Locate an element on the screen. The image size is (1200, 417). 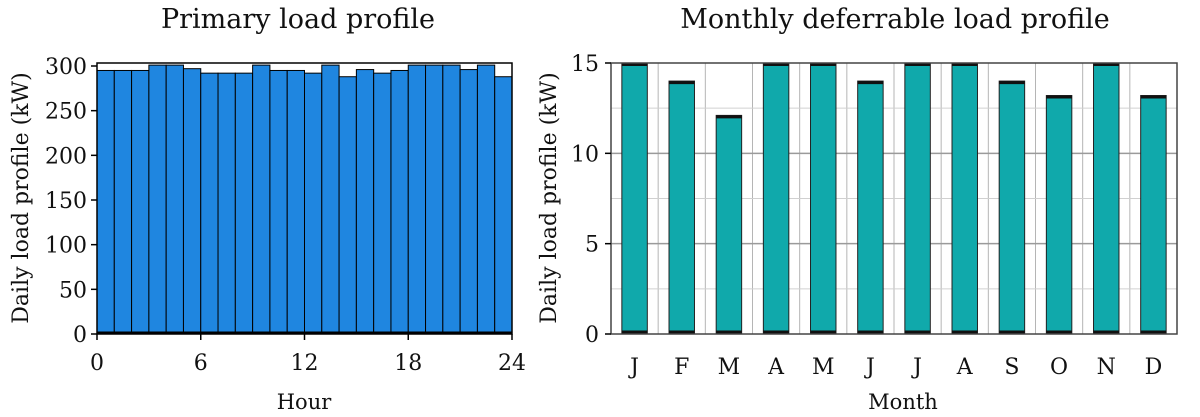
primary-y-tick-label: 0 is located at coordinates (80, 335).